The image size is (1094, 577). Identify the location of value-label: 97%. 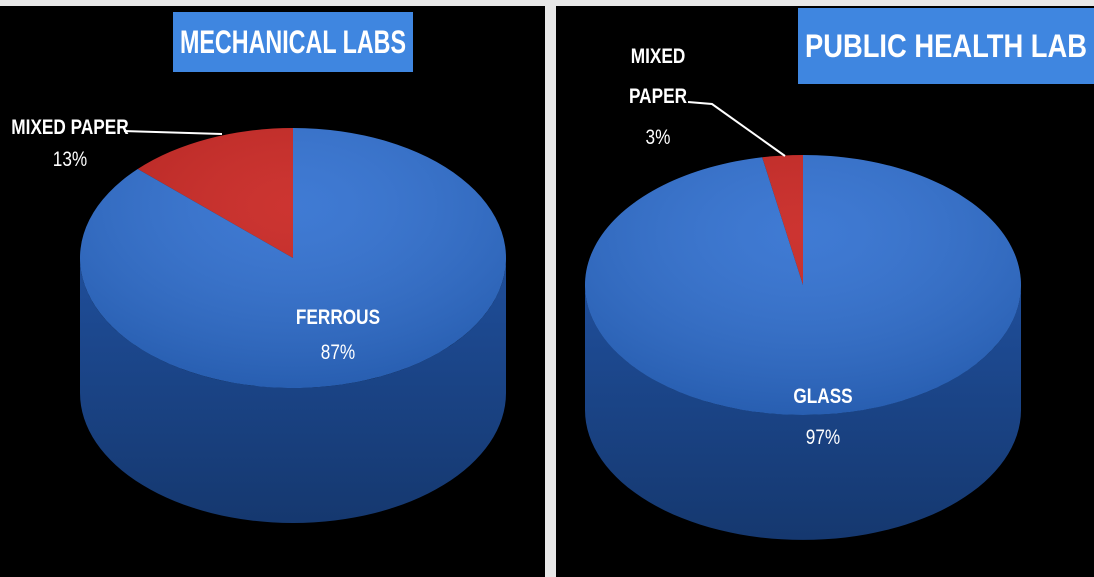
(823, 437).